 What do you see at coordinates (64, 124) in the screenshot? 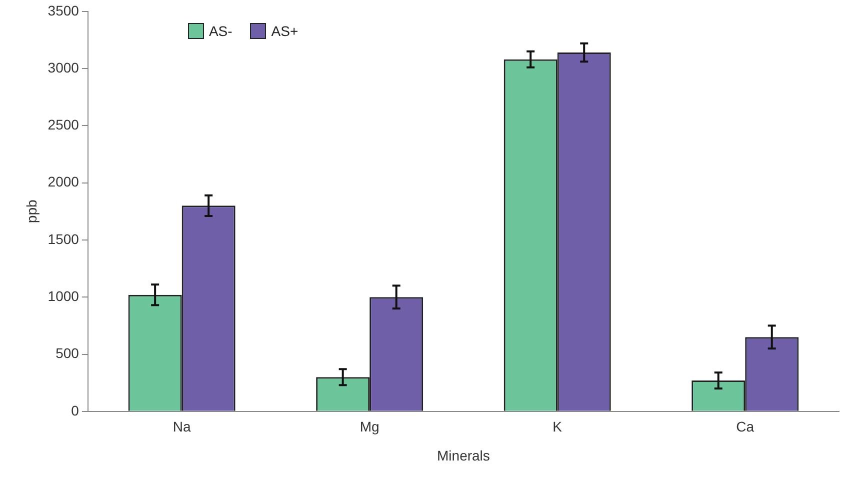
I see `y-tick-label: 2500` at bounding box center [64, 124].